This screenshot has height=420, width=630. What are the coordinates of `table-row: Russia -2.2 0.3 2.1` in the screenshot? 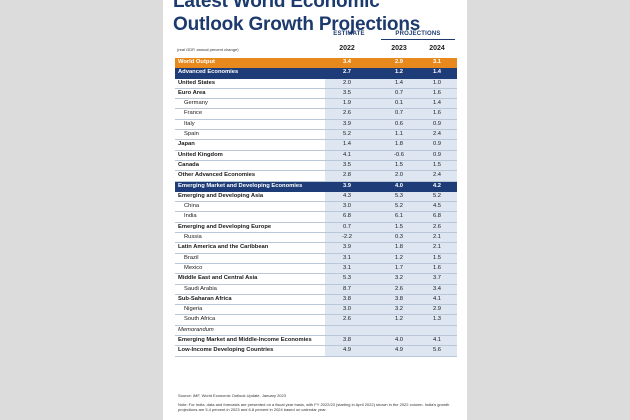 It's located at (316, 238).